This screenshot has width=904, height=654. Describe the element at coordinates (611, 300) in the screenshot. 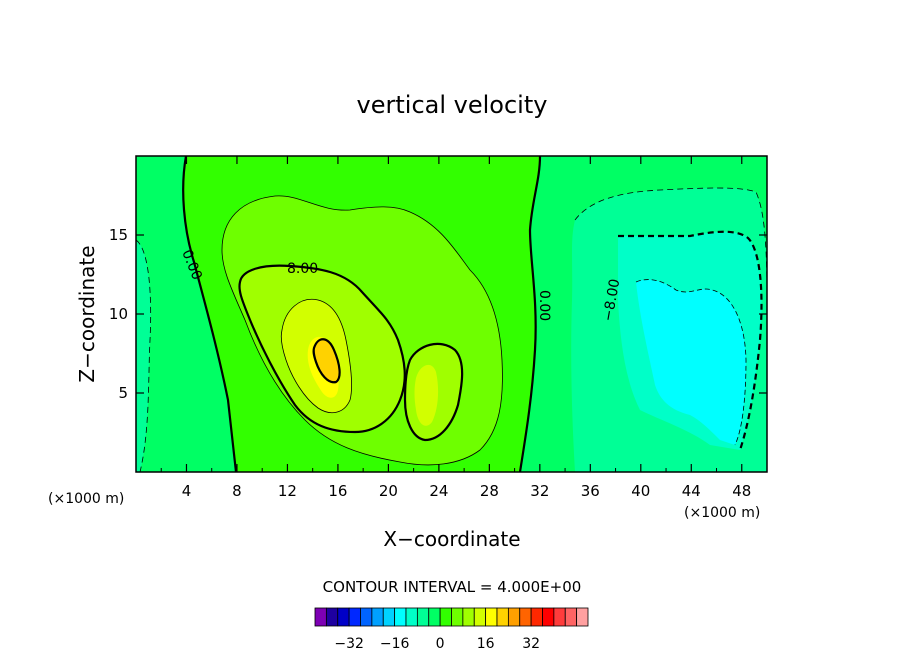

I see `contour-label: −8.00` at that location.